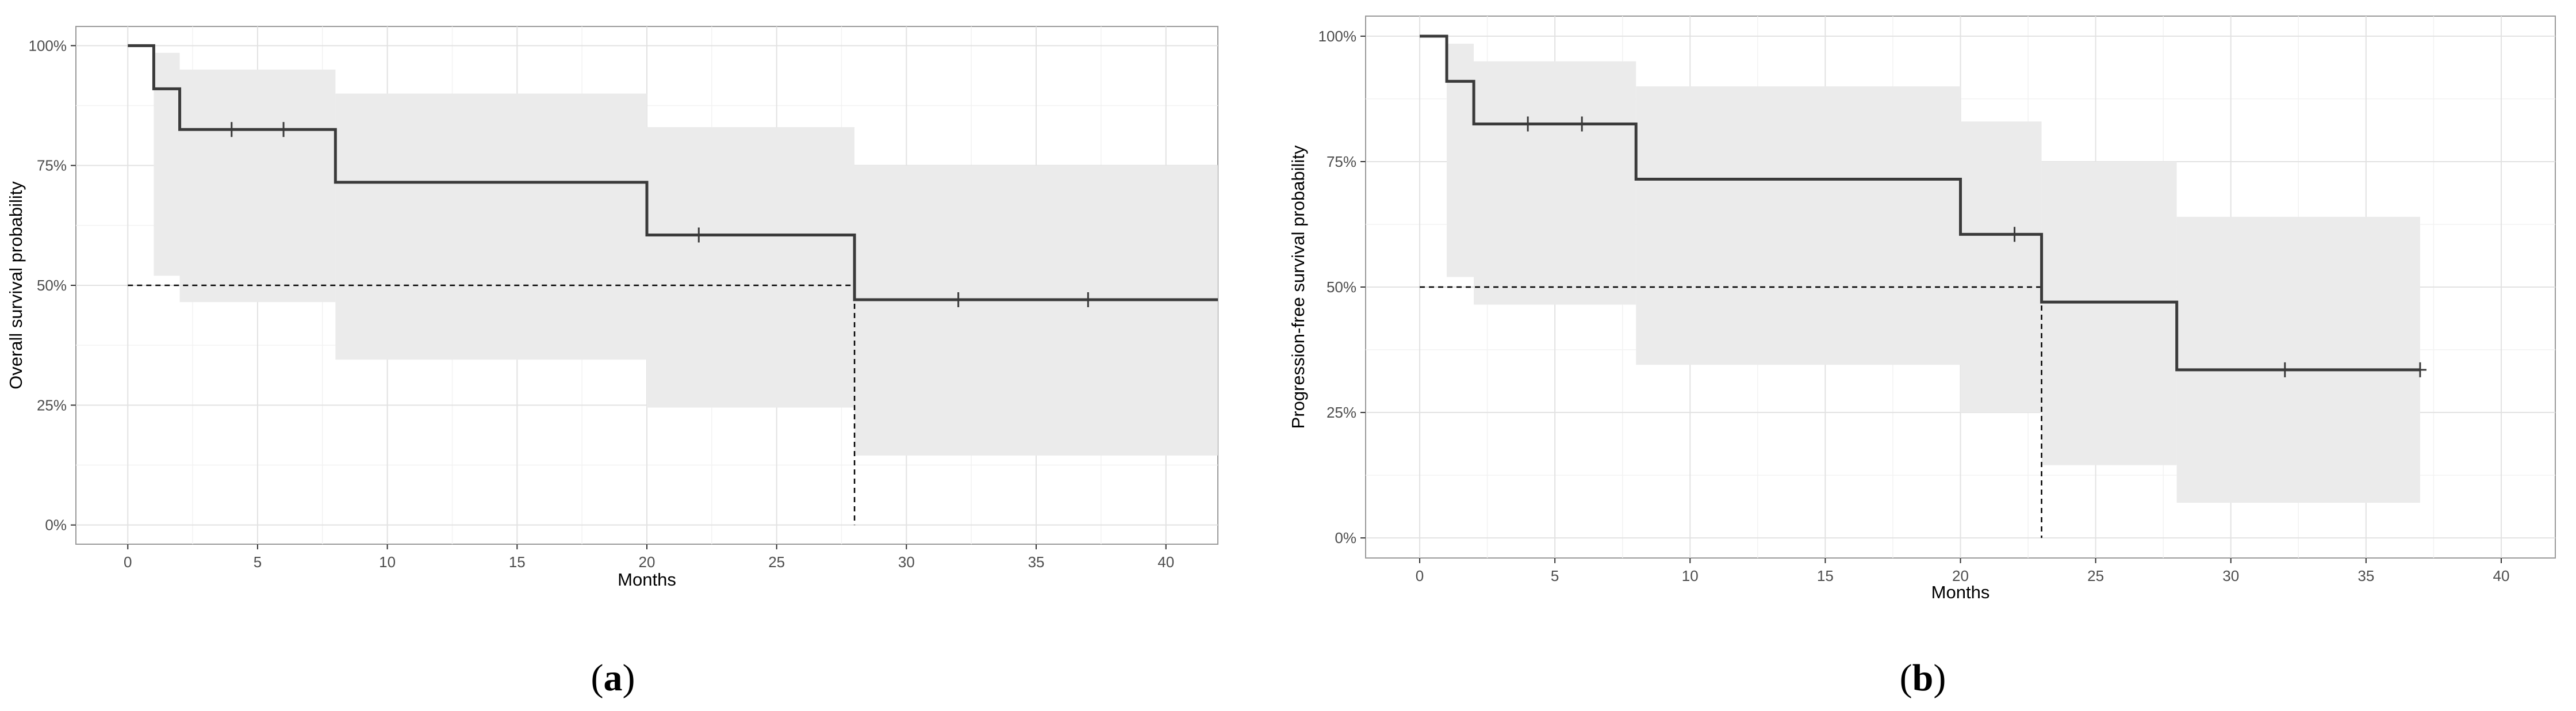  What do you see at coordinates (16, 285) in the screenshot?
I see `y-axis-title: Overall survival probability` at bounding box center [16, 285].